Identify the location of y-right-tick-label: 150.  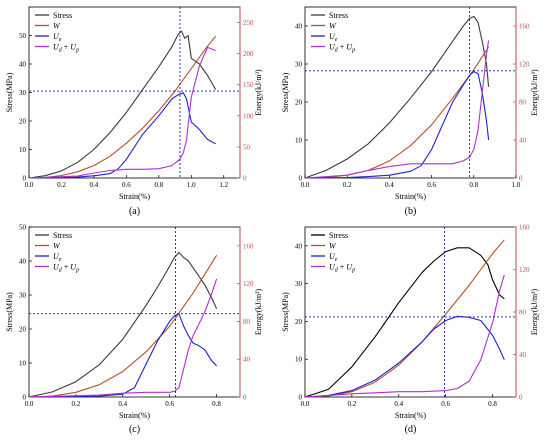
(248, 85).